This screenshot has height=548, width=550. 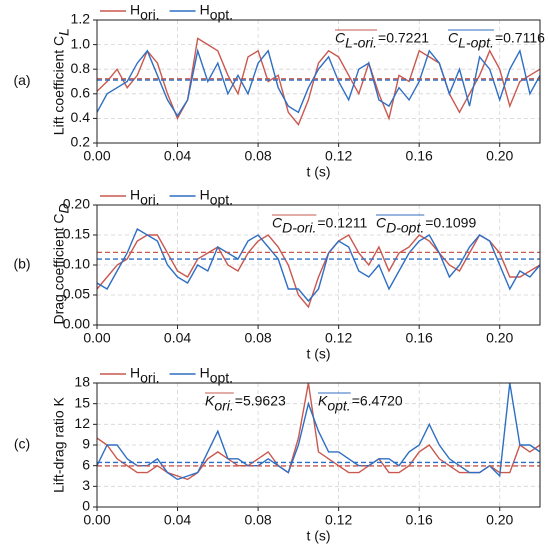 I want to click on y-tick-label: 0.20, so click(x=76, y=204).